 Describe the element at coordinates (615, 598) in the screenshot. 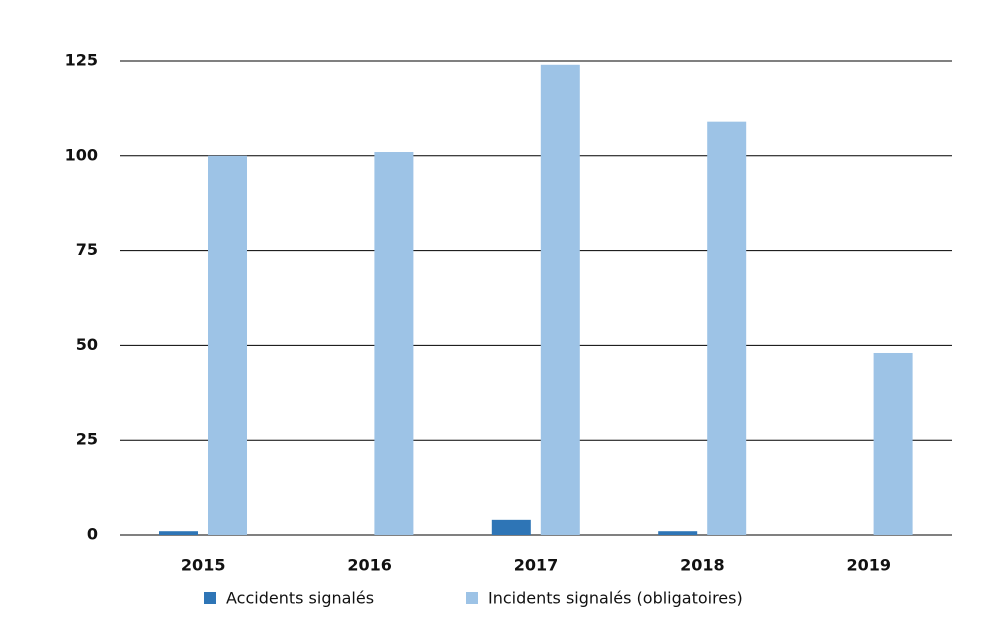

I see `legend-label: Incidents signalés (obligatoires)` at that location.